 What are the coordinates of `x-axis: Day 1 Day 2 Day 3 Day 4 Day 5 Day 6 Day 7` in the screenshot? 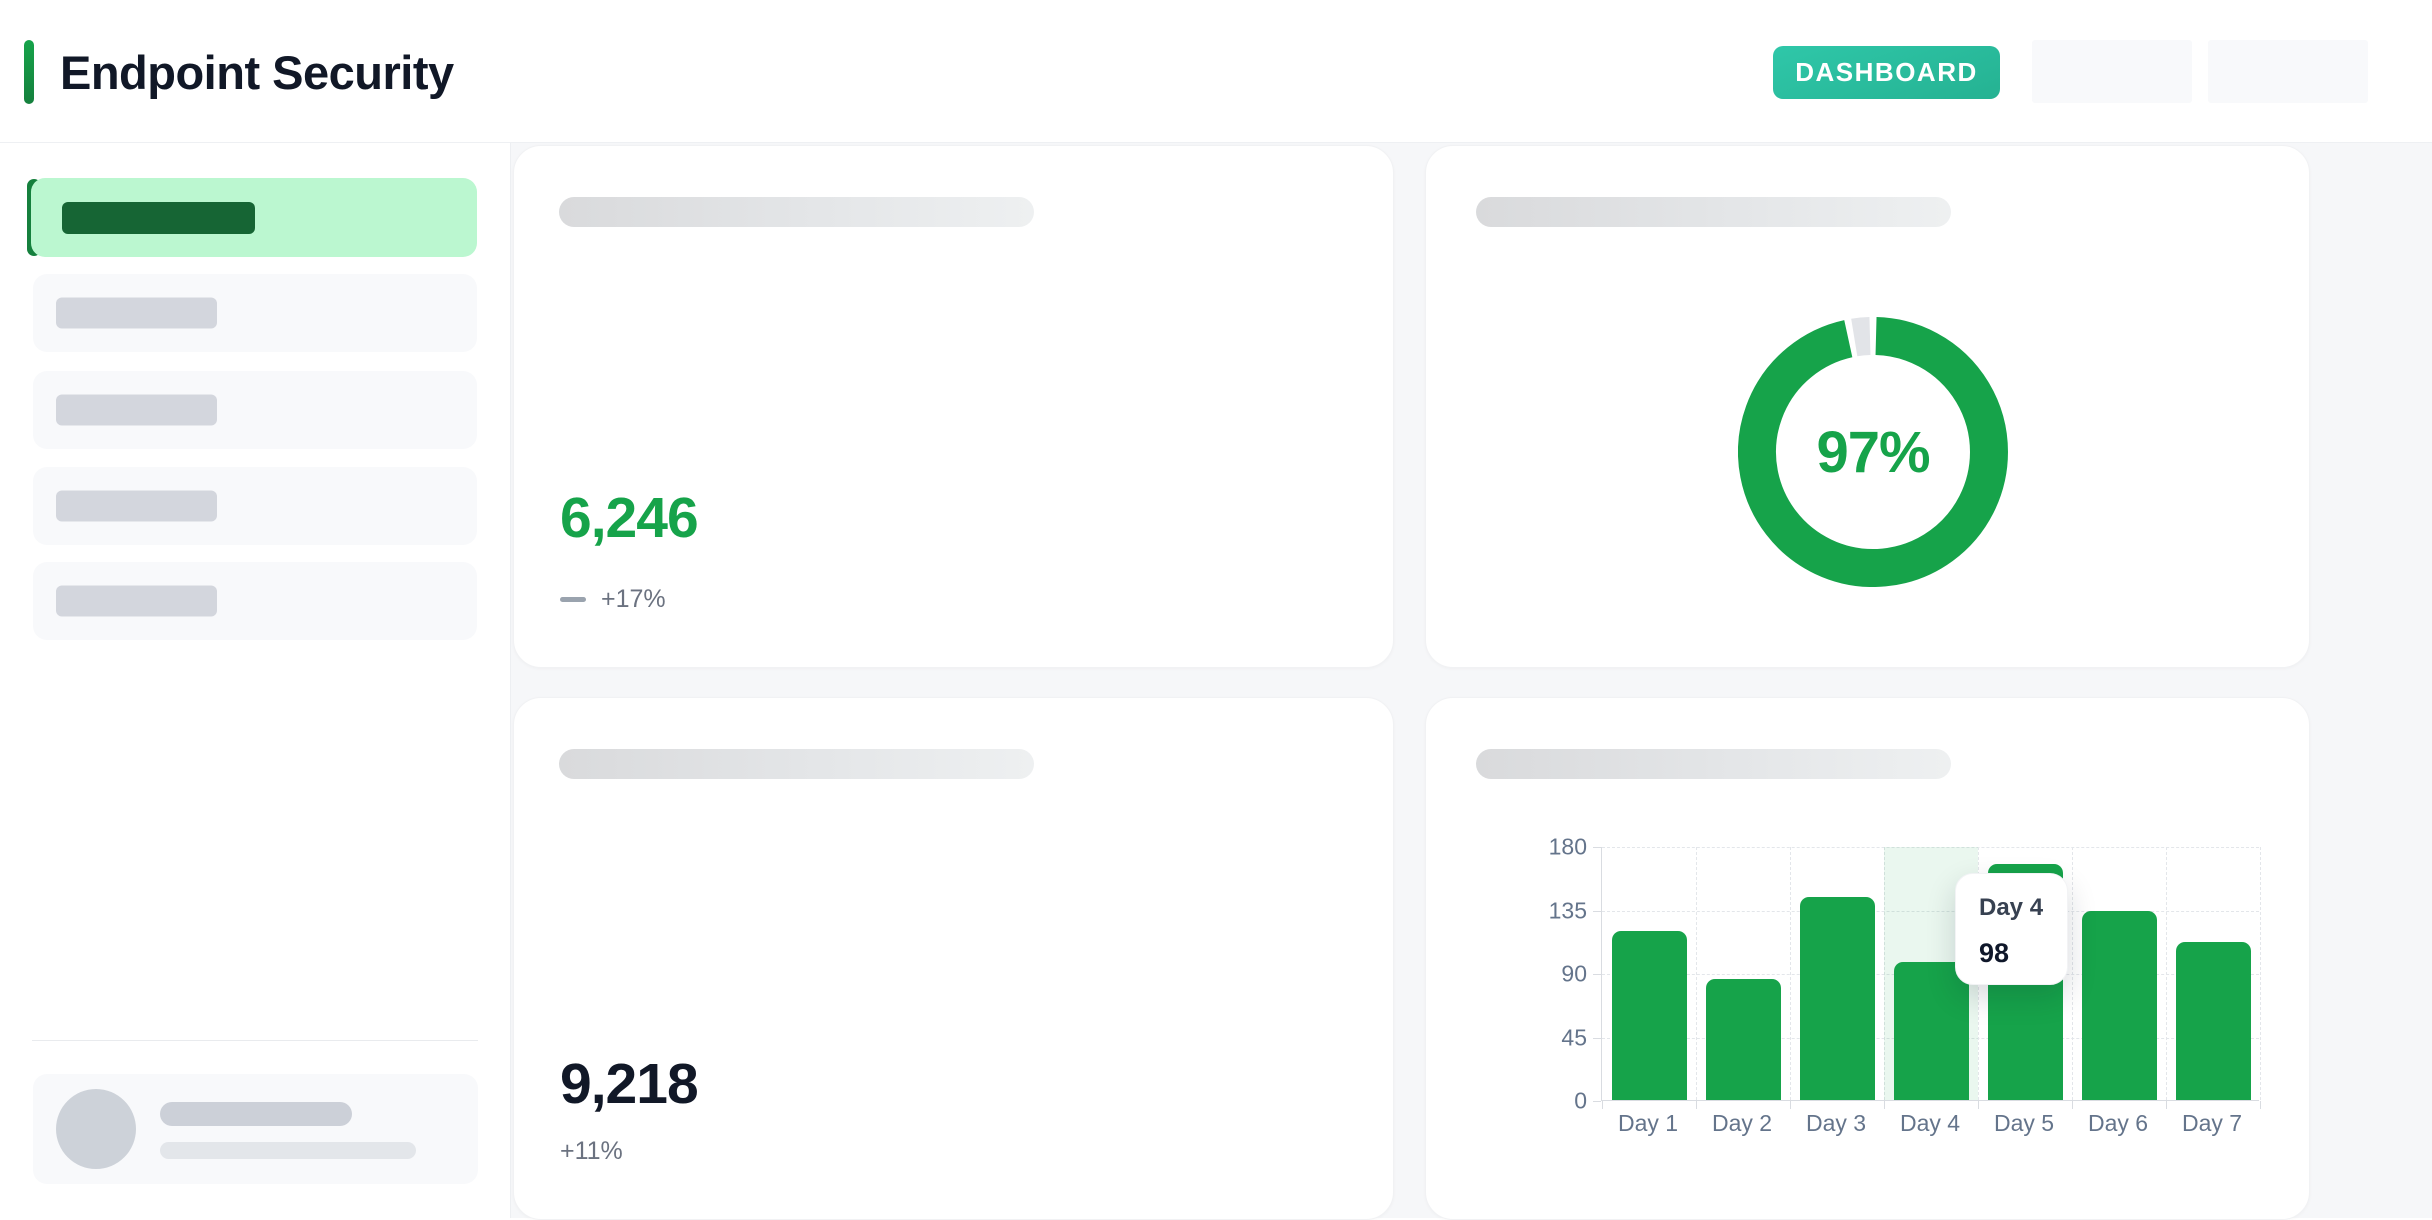 It's located at (1930, 1126).